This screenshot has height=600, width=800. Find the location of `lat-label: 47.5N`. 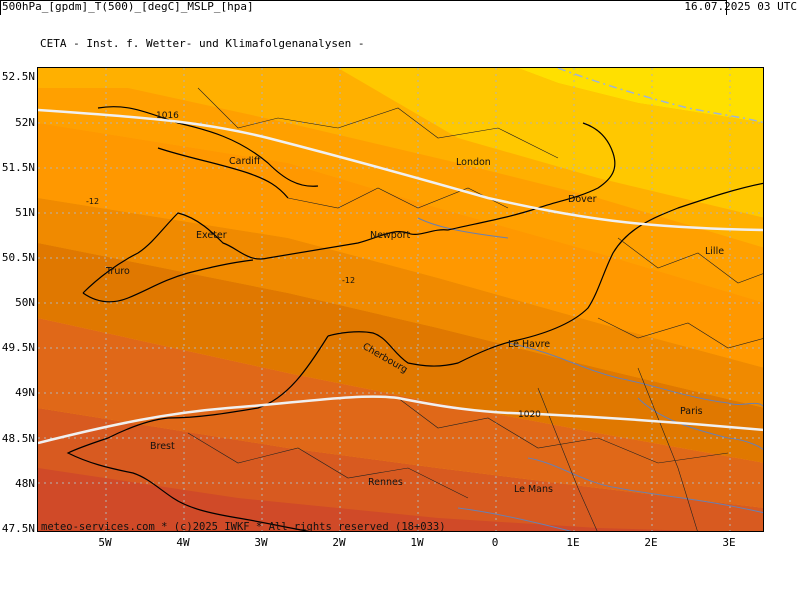

lat-label: 47.5N is located at coordinates (18, 528).